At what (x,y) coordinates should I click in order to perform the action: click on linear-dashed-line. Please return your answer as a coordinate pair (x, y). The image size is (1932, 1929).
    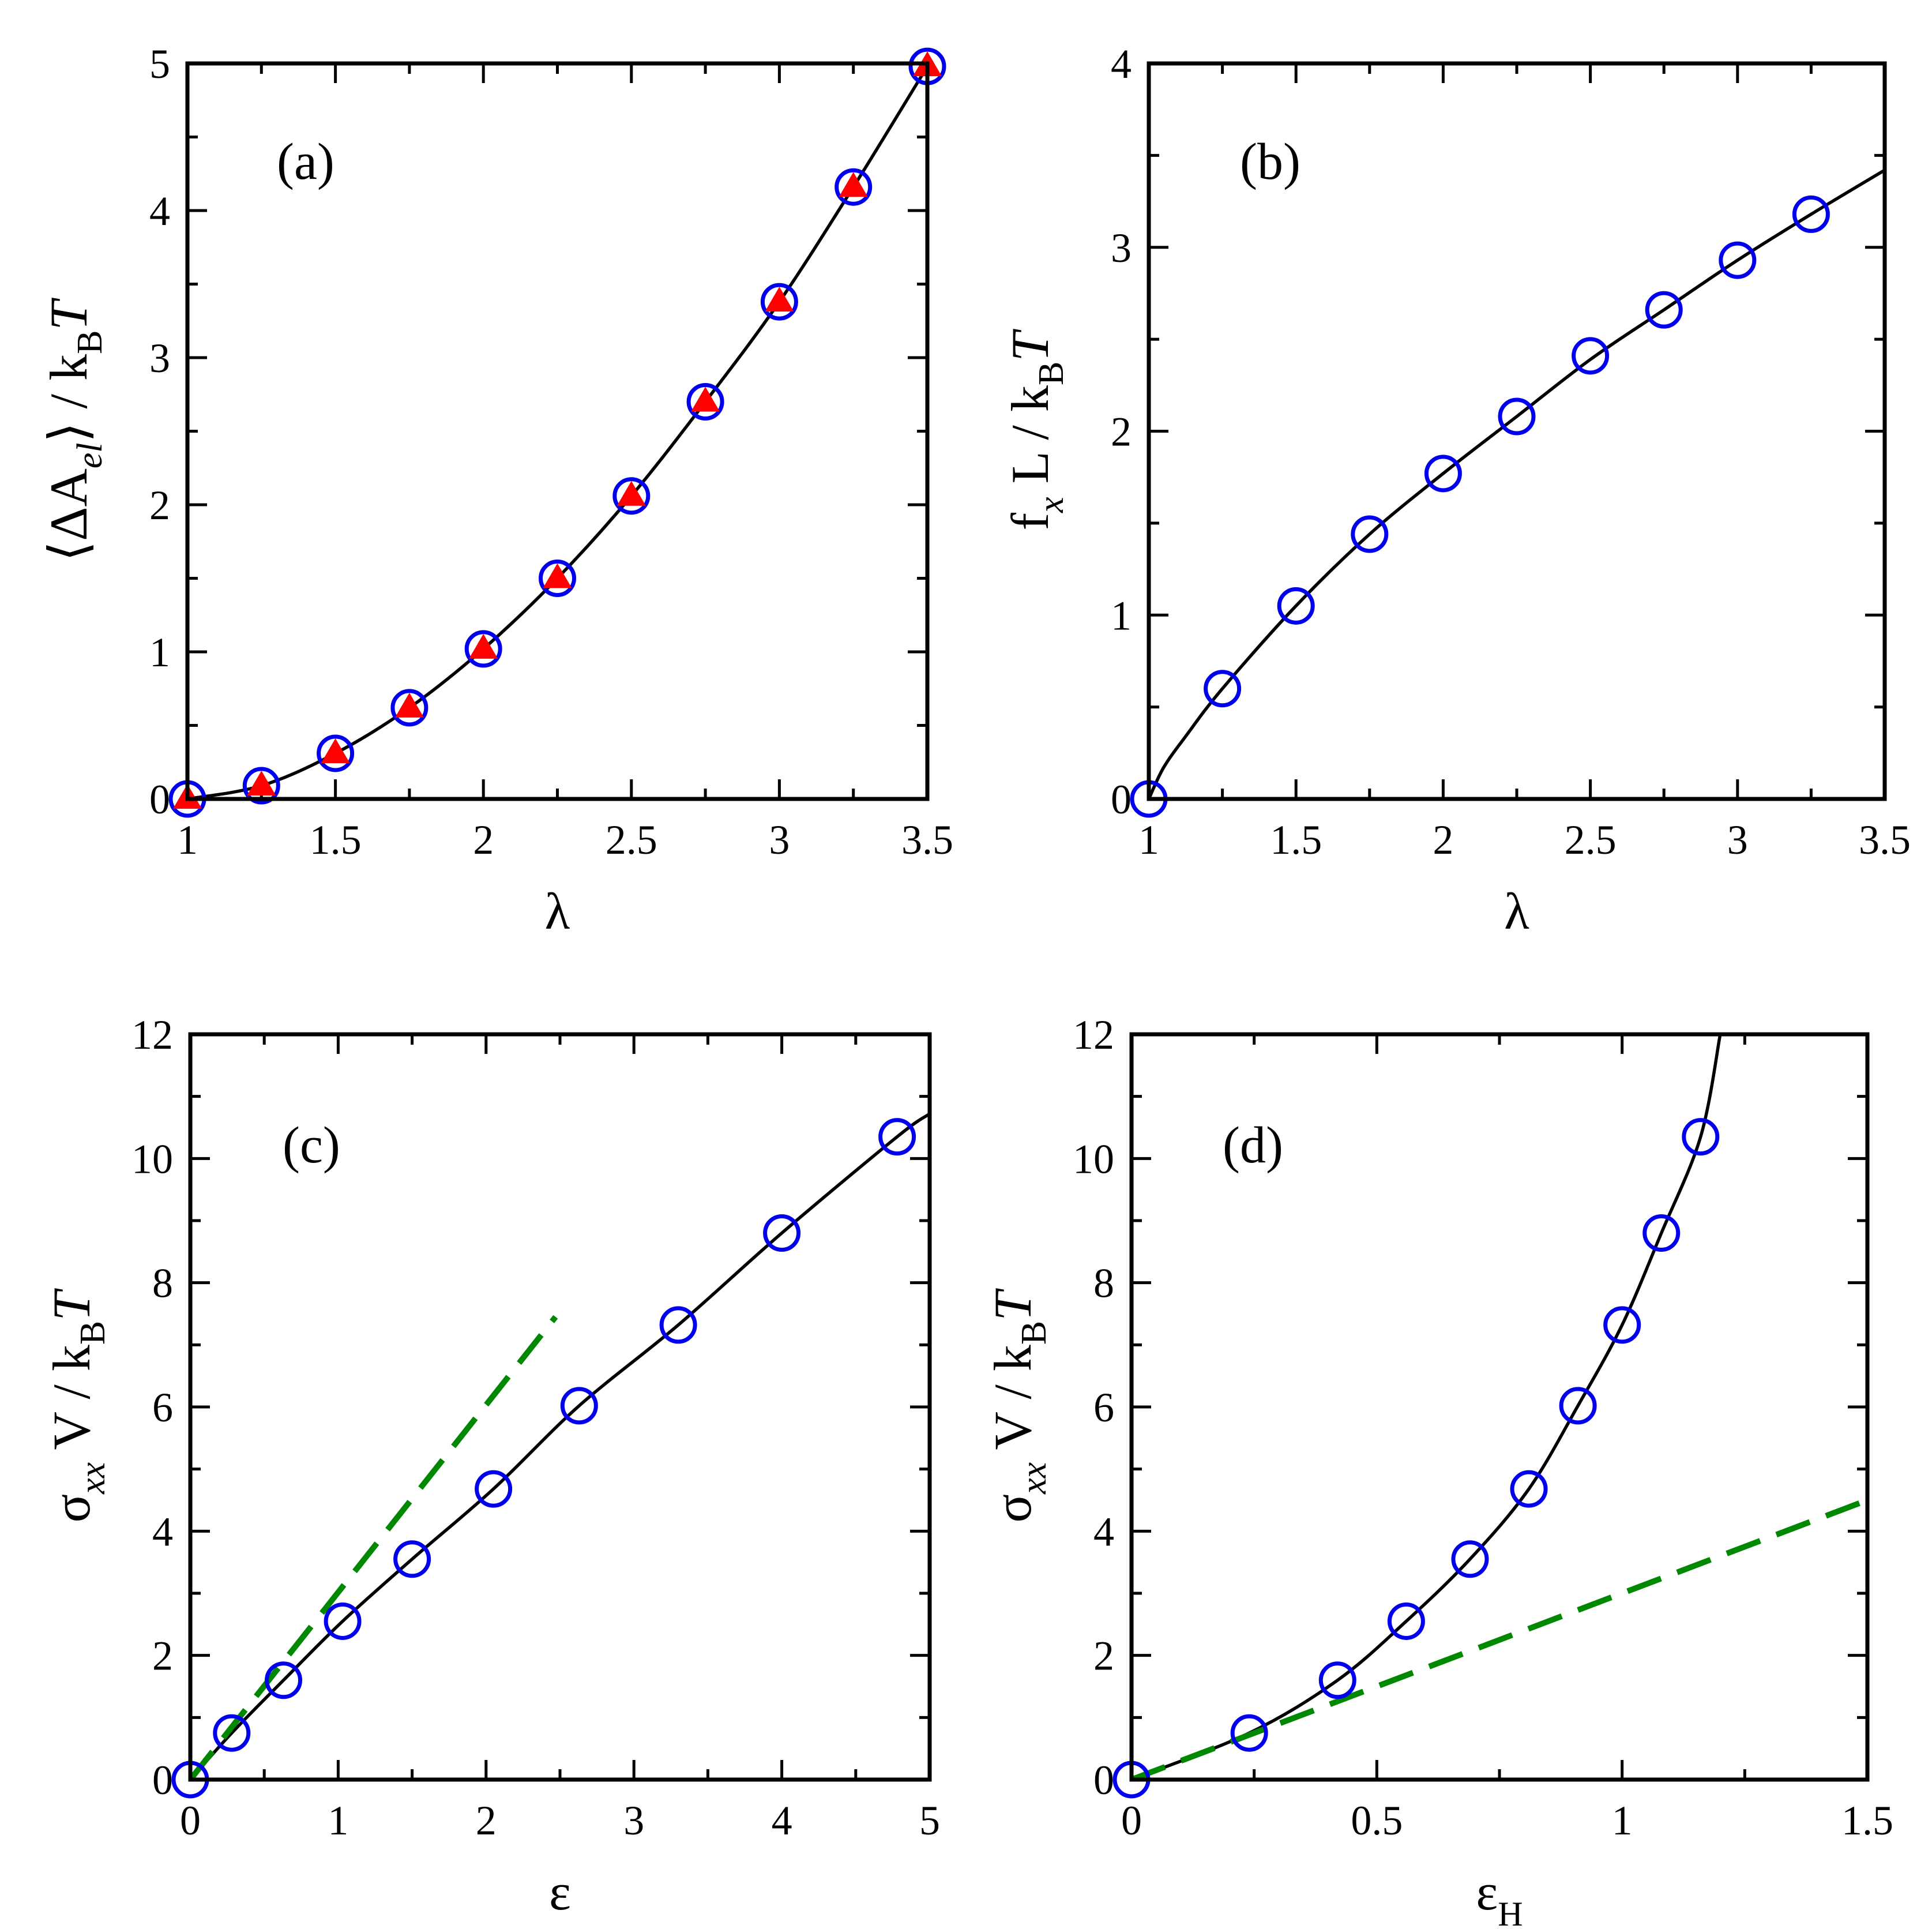
    Looking at the image, I should click on (374, 1547).